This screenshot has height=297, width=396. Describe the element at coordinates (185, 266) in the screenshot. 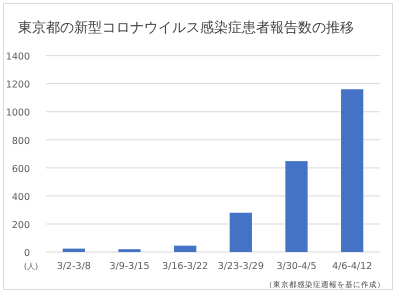

I see `x-tick-label: 3/16-3/22` at that location.